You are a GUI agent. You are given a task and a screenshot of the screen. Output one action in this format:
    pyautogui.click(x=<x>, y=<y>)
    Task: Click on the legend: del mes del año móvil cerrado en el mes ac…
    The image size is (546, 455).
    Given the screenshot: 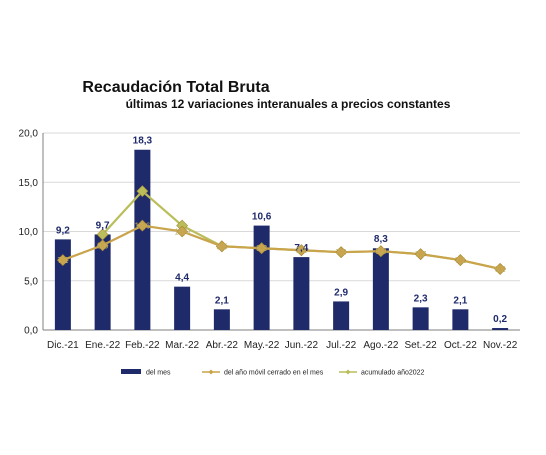 What is the action you would take?
    pyautogui.click(x=273, y=373)
    